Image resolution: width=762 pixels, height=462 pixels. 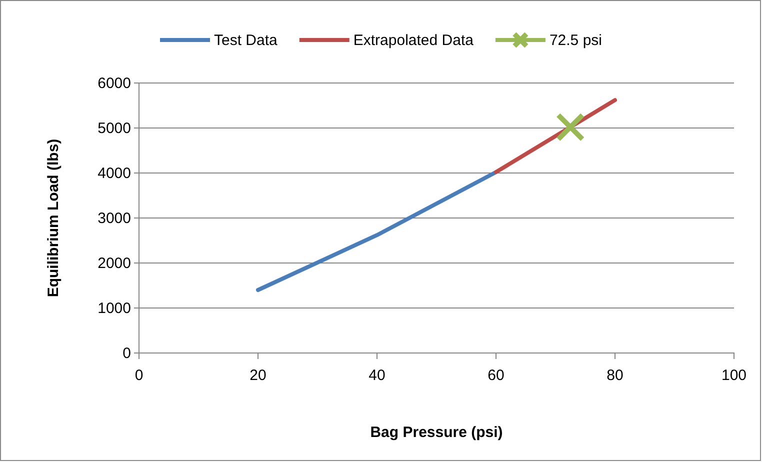 I want to click on x-tick-label: 40, so click(x=377, y=375).